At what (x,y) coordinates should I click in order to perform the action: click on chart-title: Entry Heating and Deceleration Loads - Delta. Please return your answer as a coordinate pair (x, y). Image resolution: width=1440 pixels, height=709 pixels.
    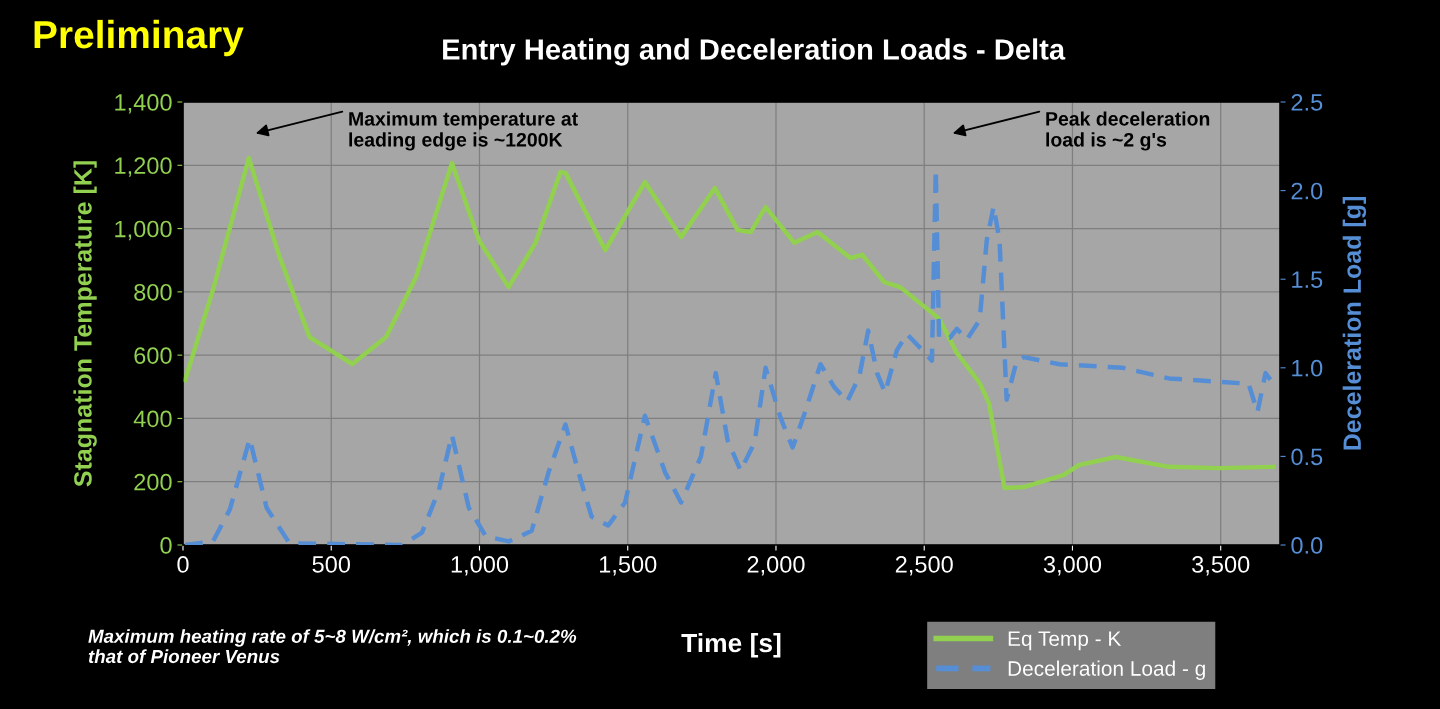
    Looking at the image, I should click on (754, 52).